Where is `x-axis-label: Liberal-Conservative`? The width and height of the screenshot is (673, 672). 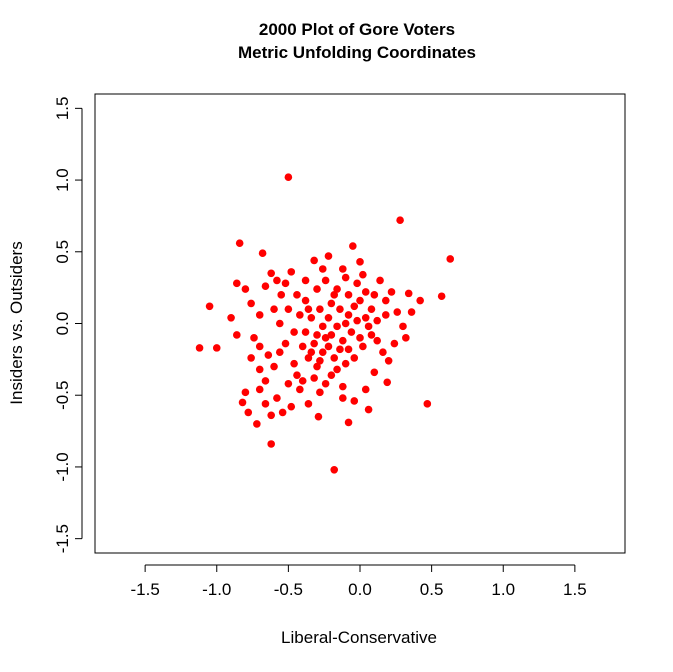
x-axis-label: Liberal-Conservative is located at coordinates (359, 637).